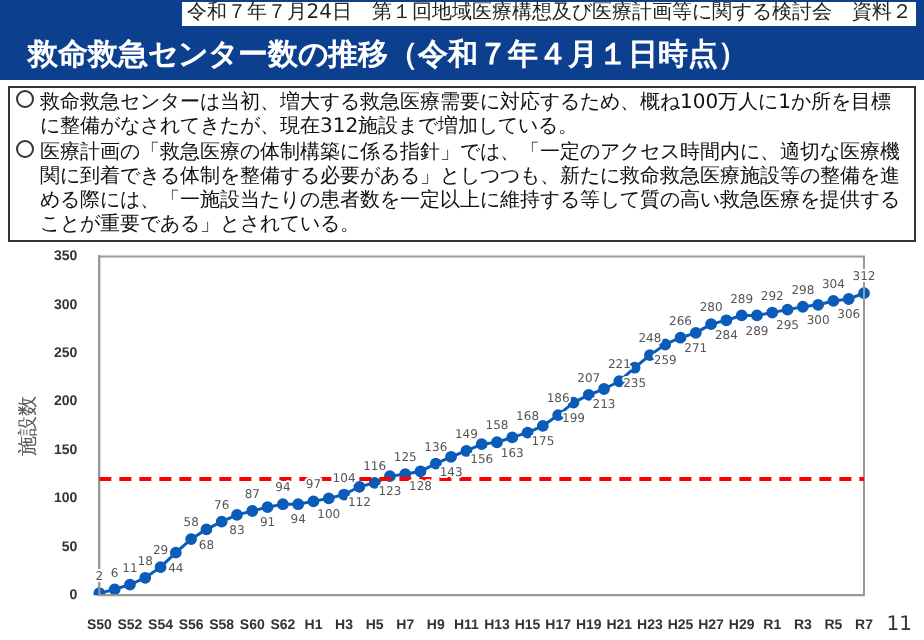 The height and width of the screenshot is (640, 924). Describe the element at coordinates (465, 115) in the screenshot. I see `text: 救命救急センターは当初、増大する救急医療需要に対応するため、概ね100万人に1か所を目標に整備がなされてきたが、現在312施設まで増加している。` at that location.